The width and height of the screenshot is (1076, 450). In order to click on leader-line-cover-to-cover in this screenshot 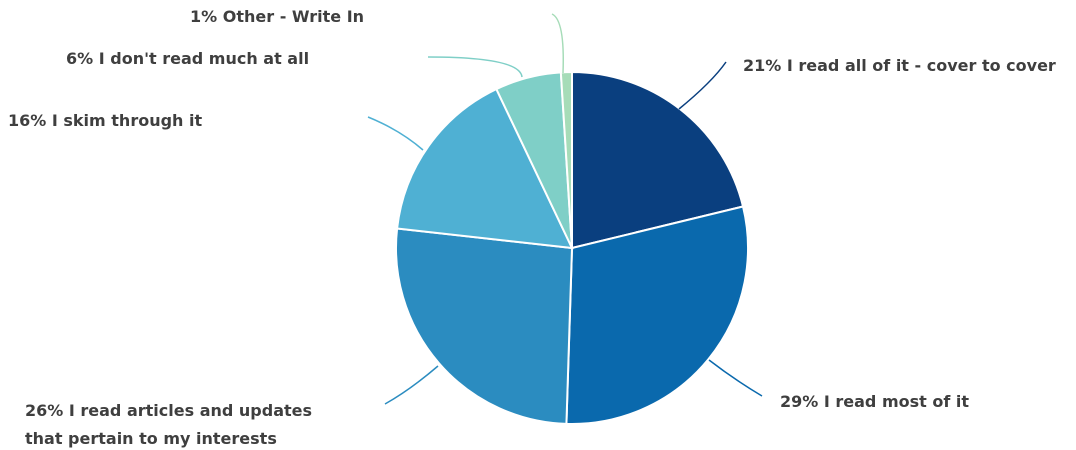, I will do `click(702, 85)`.